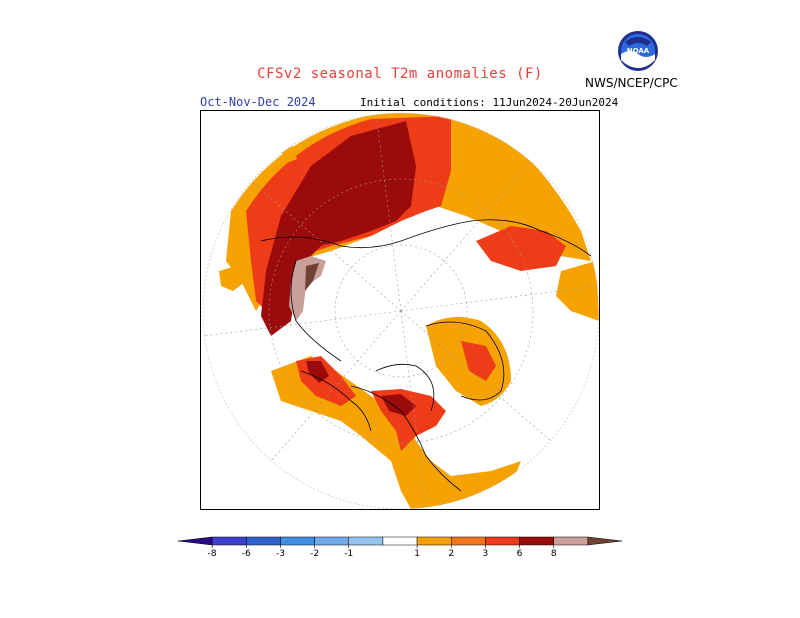 This screenshot has width=800, height=618. What do you see at coordinates (400, 74) in the screenshot?
I see `chart-title: CFSv2 seasonal T2m anomalies (F)` at bounding box center [400, 74].